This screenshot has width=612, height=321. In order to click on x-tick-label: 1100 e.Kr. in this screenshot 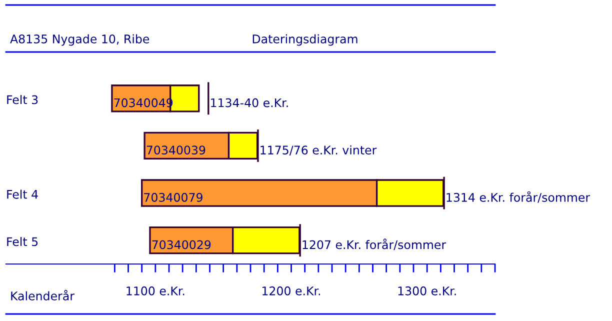, I will do `click(155, 291)`.